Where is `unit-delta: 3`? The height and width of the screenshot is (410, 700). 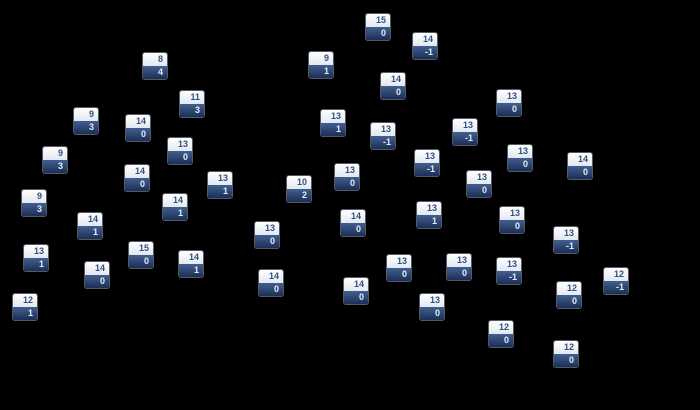 unit-delta: 3 is located at coordinates (34, 209).